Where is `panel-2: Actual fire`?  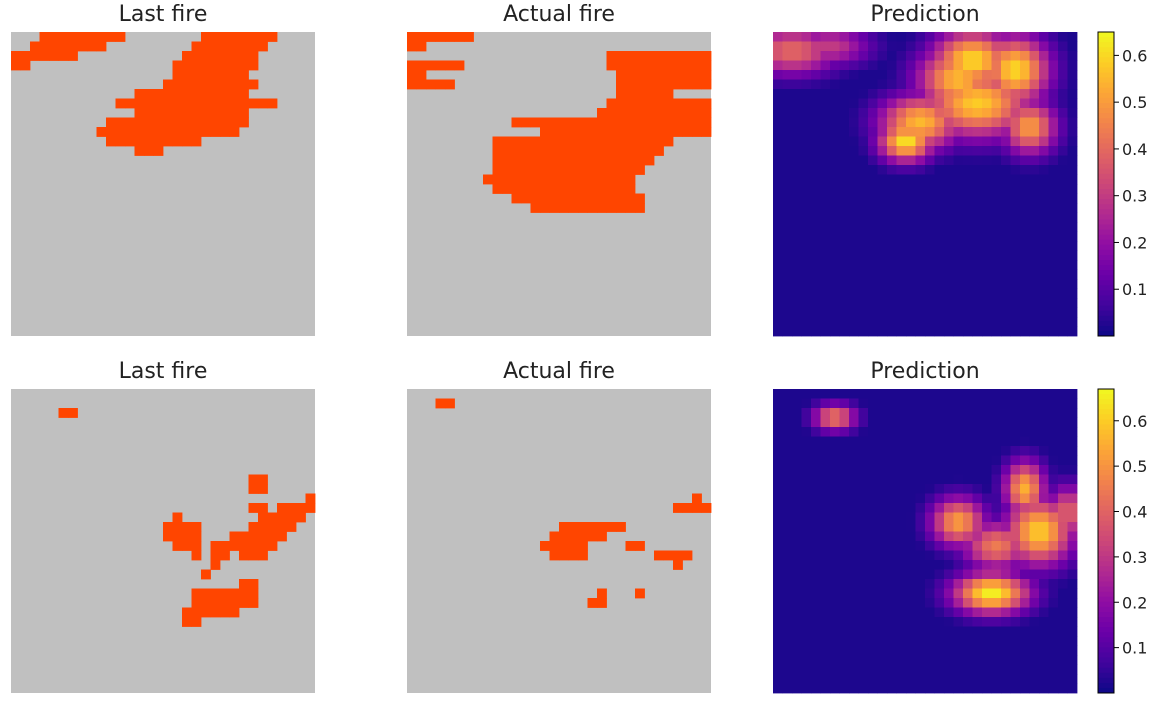
panel-2: Actual fire is located at coordinates (559, 169).